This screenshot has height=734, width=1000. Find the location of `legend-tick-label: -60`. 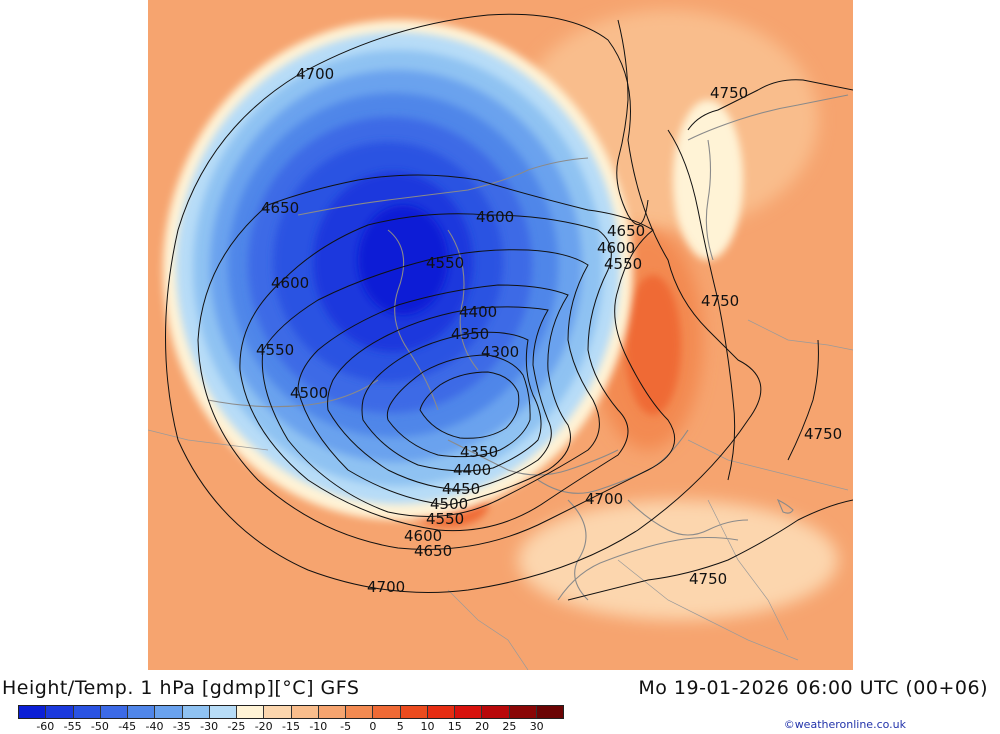

legend-tick-label: -60 is located at coordinates (45, 726).